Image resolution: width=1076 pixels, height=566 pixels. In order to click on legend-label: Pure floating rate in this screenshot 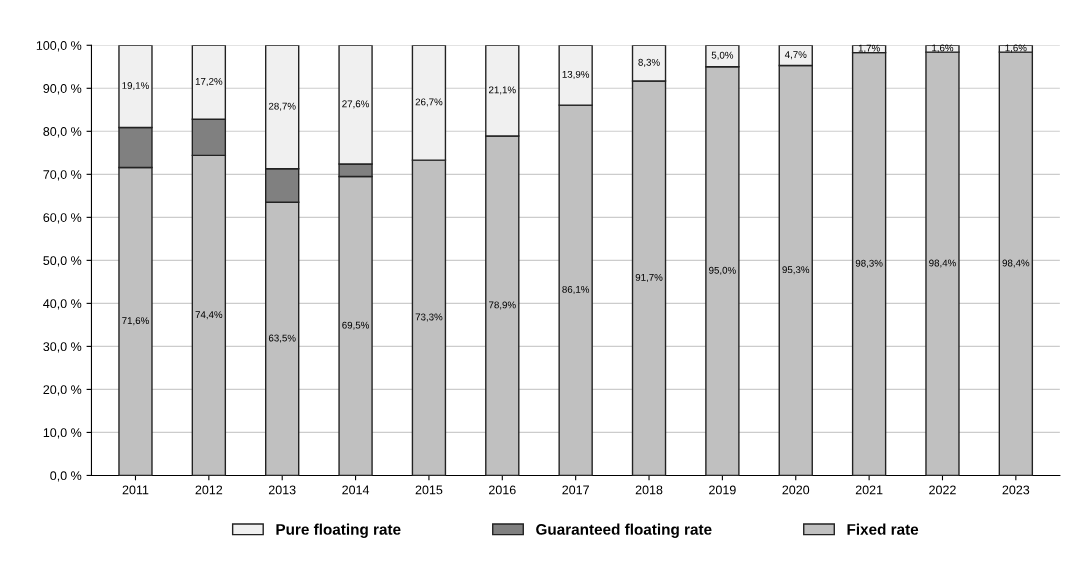, I will do `click(338, 530)`.